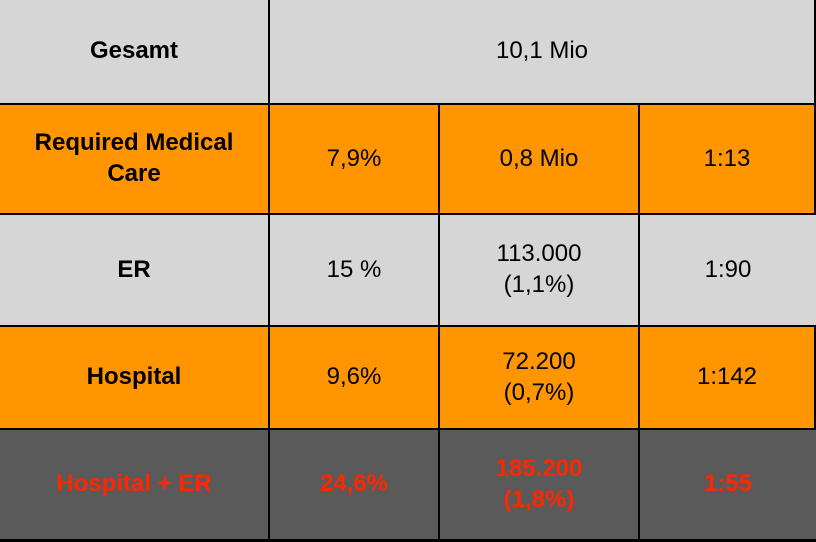  What do you see at coordinates (538, 484) in the screenshot?
I see `cell-hospital-er-count: 185.200 (1,8%)` at bounding box center [538, 484].